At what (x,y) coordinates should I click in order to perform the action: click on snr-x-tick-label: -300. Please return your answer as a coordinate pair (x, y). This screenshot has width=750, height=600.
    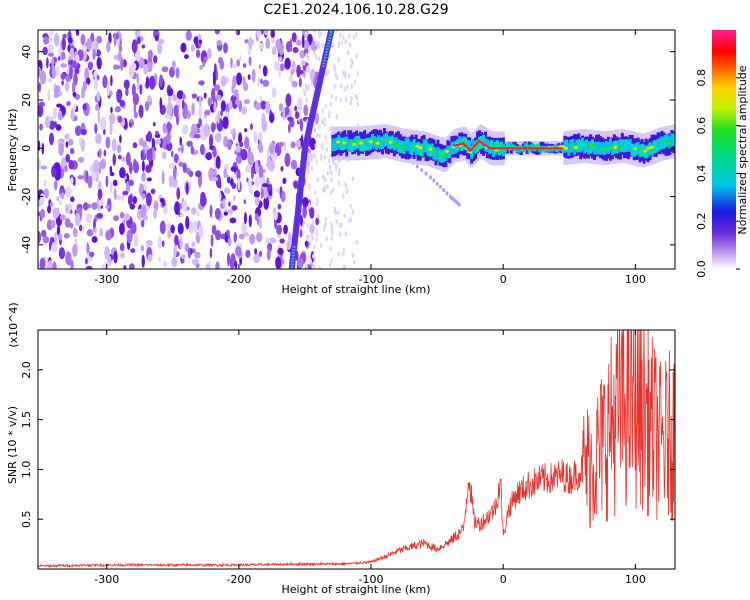
    Looking at the image, I should click on (106, 579).